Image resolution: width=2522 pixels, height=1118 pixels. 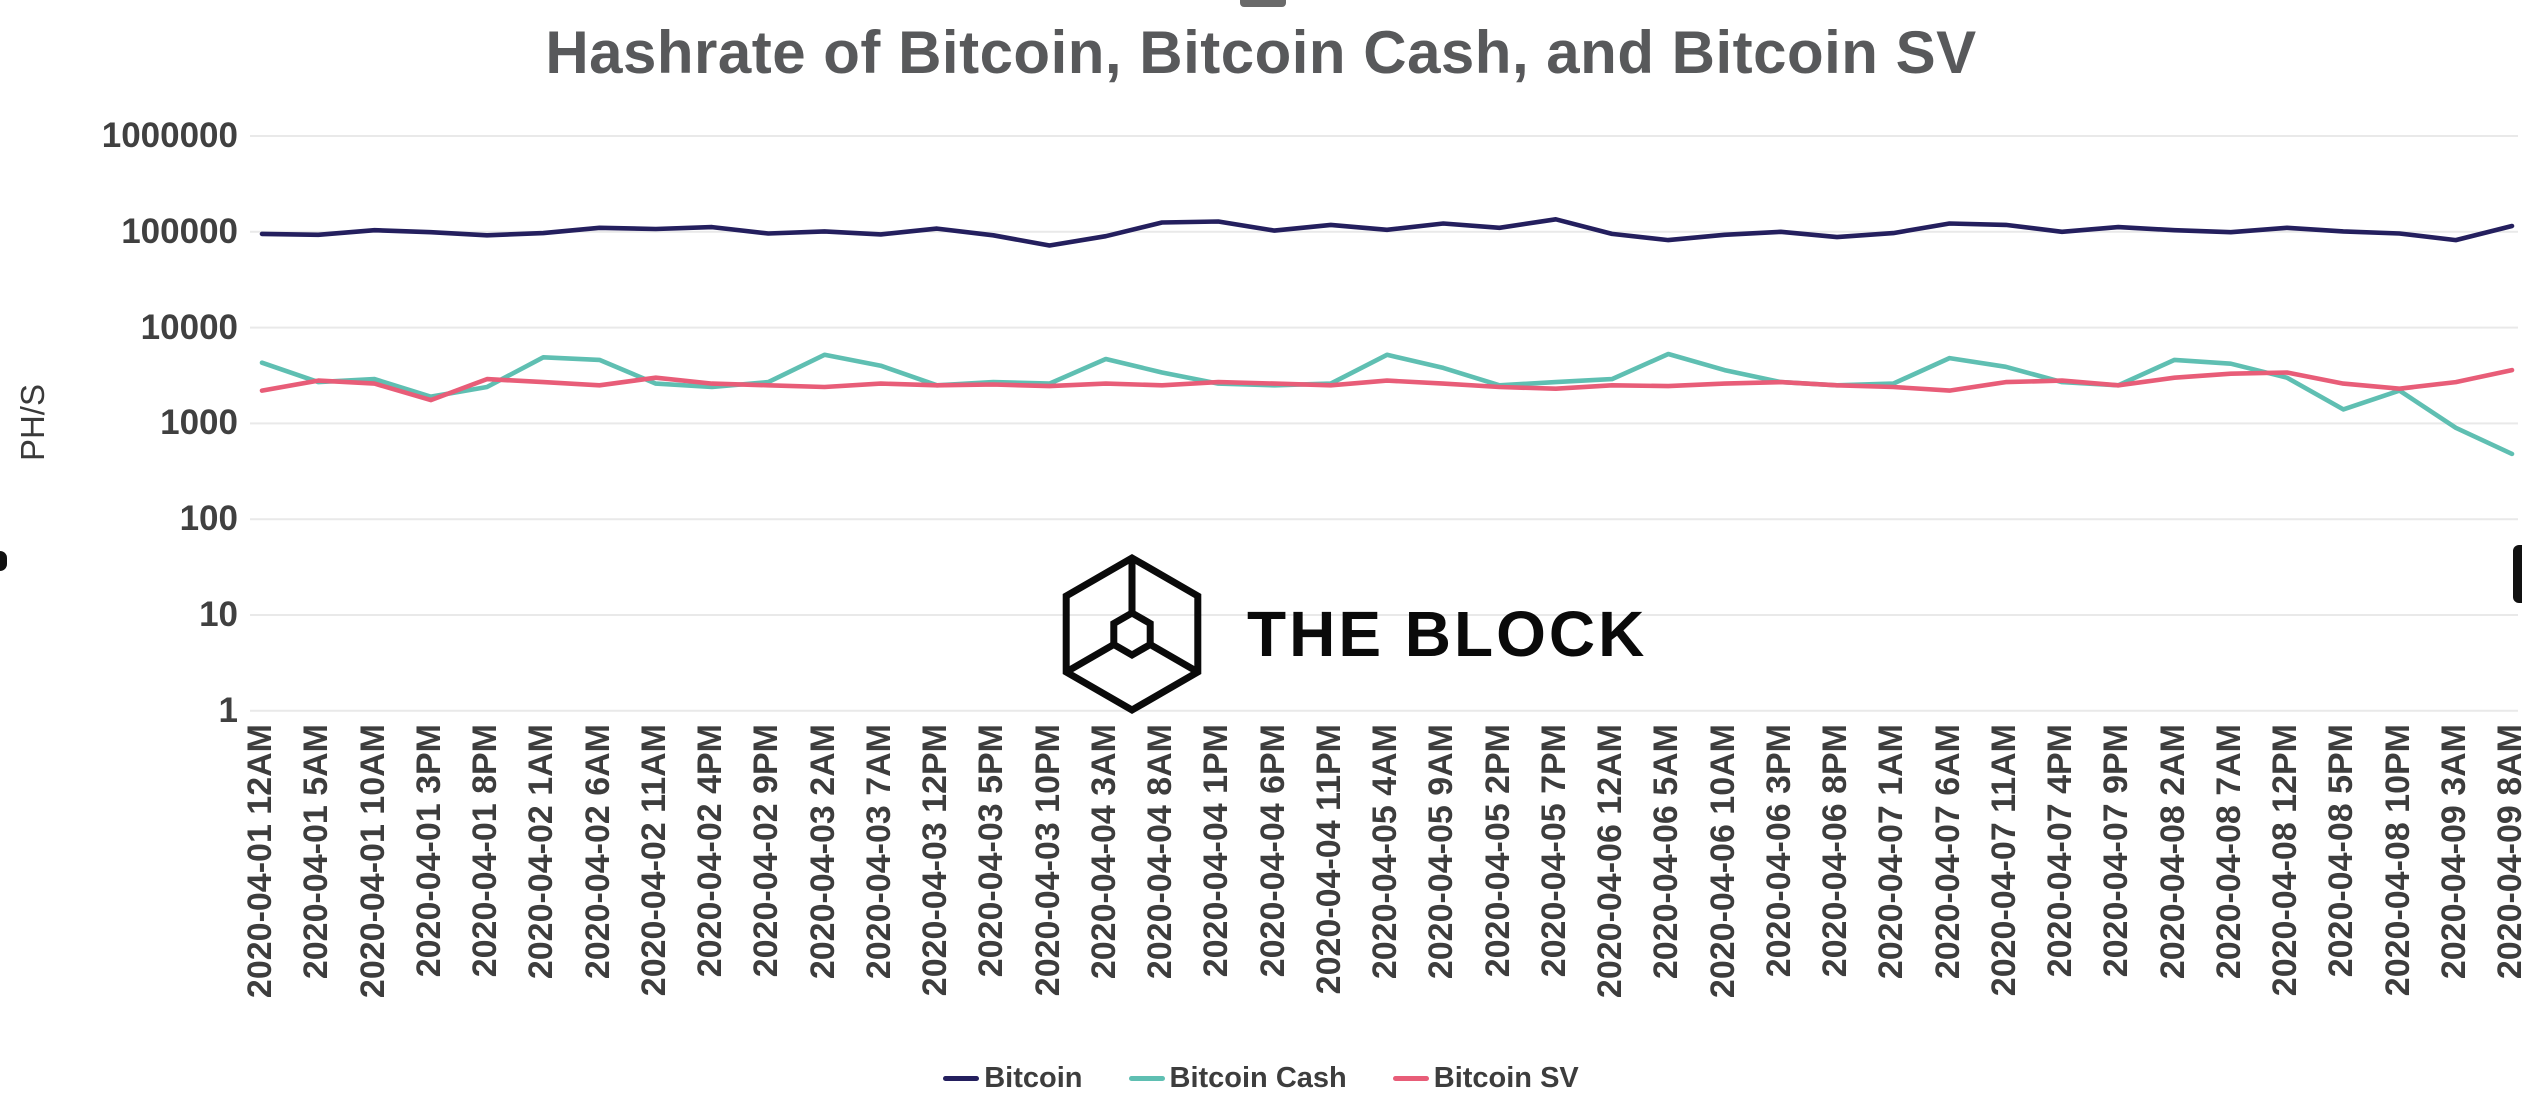 What do you see at coordinates (879, 852) in the screenshot?
I see `x-tick-label: 2020-04-03 7AM` at bounding box center [879, 852].